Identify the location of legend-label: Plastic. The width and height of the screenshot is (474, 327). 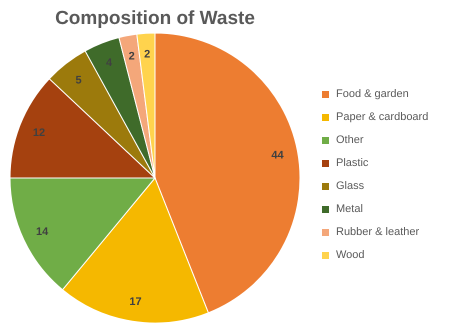
(352, 163).